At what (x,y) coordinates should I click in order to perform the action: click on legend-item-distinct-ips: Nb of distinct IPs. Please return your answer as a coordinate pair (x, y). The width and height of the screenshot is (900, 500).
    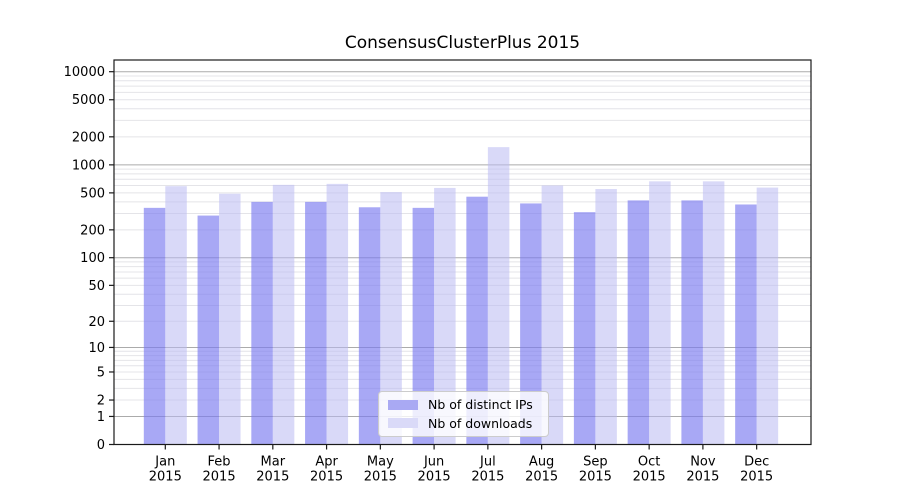
    Looking at the image, I should click on (463, 404).